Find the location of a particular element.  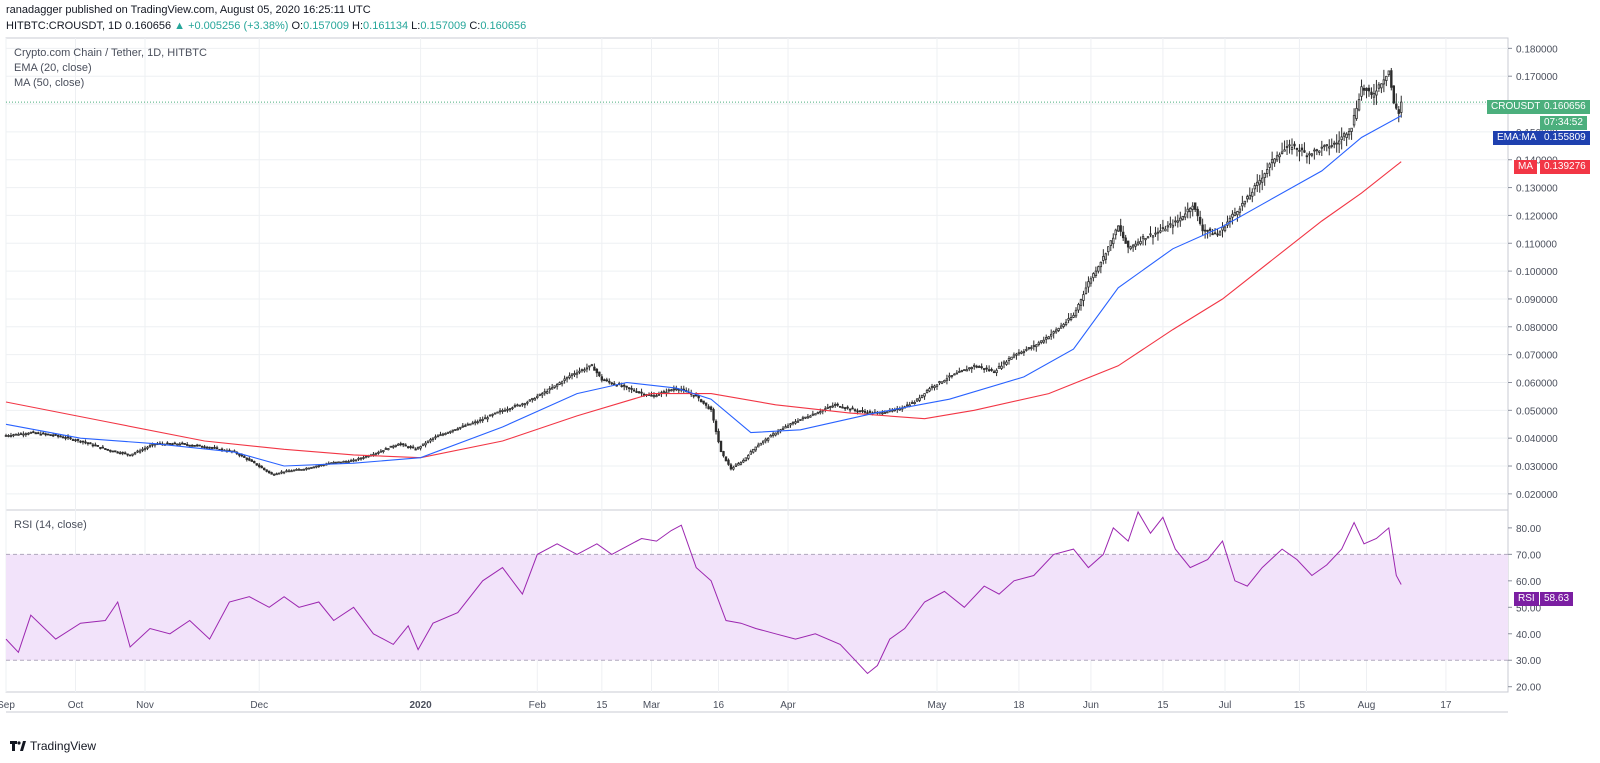

ma-value: 0.139276 is located at coordinates (1565, 167).